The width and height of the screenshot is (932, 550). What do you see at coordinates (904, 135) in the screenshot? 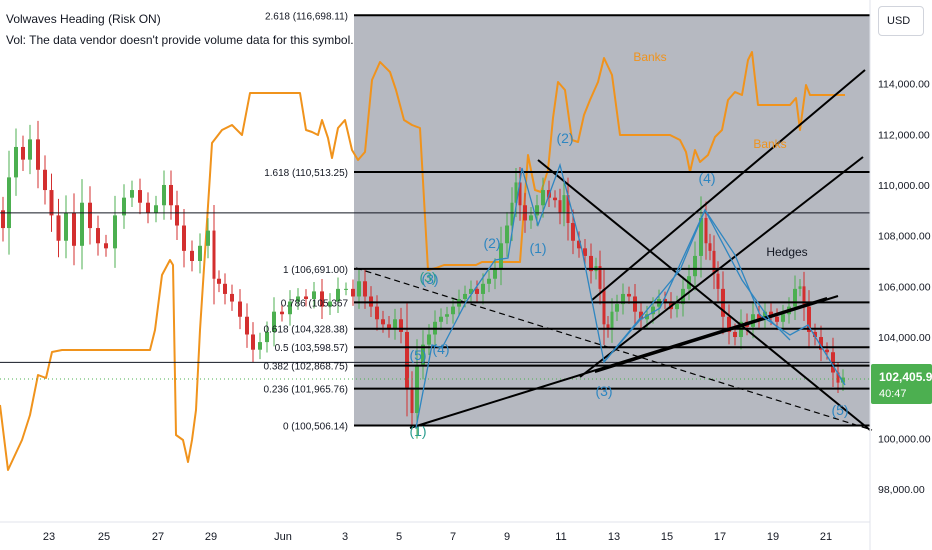
I see `price-tick-label: 112,000.00` at bounding box center [904, 135].